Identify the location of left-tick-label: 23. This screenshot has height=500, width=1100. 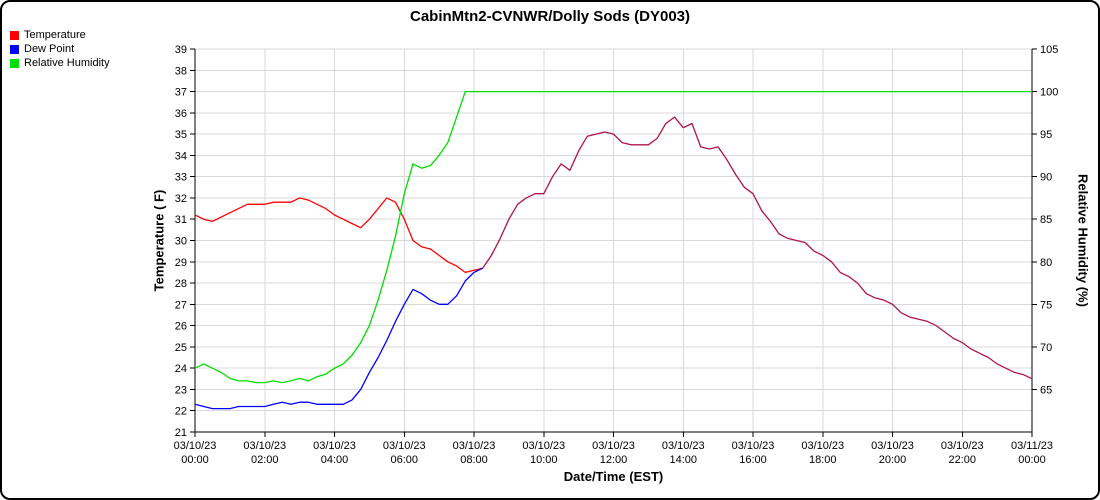
(181, 390).